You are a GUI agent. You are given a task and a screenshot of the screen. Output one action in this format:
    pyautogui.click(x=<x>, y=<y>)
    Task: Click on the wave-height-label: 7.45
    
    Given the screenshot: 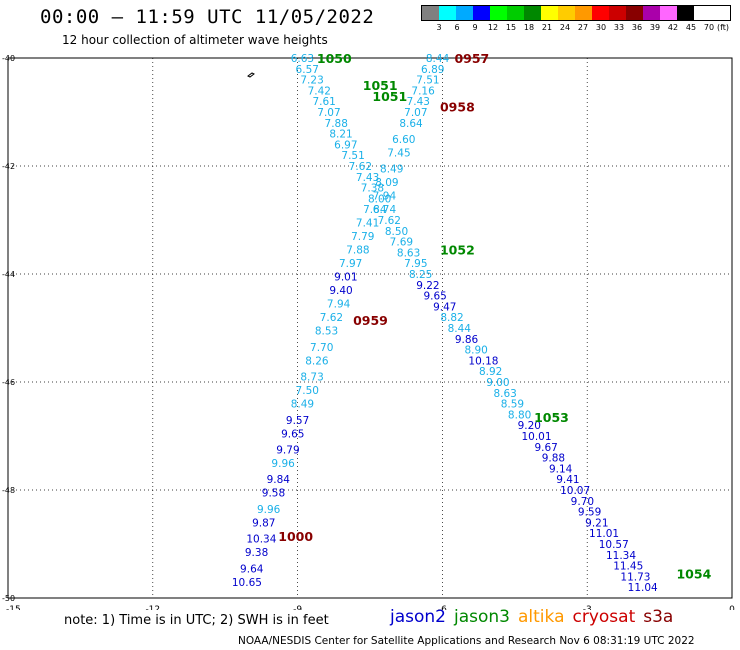 What is the action you would take?
    pyautogui.click(x=398, y=154)
    